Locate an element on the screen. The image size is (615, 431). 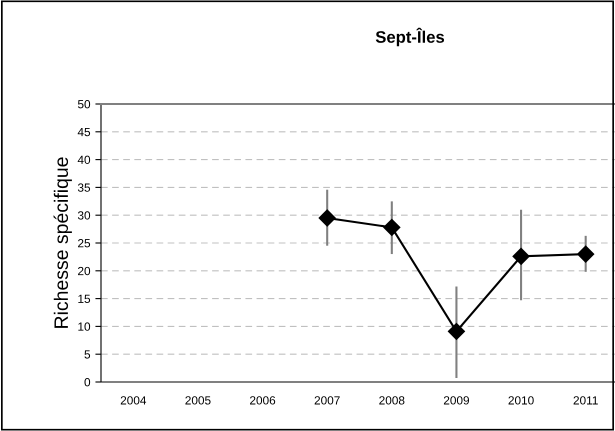
y-tick-label: 25 is located at coordinates (84, 243).